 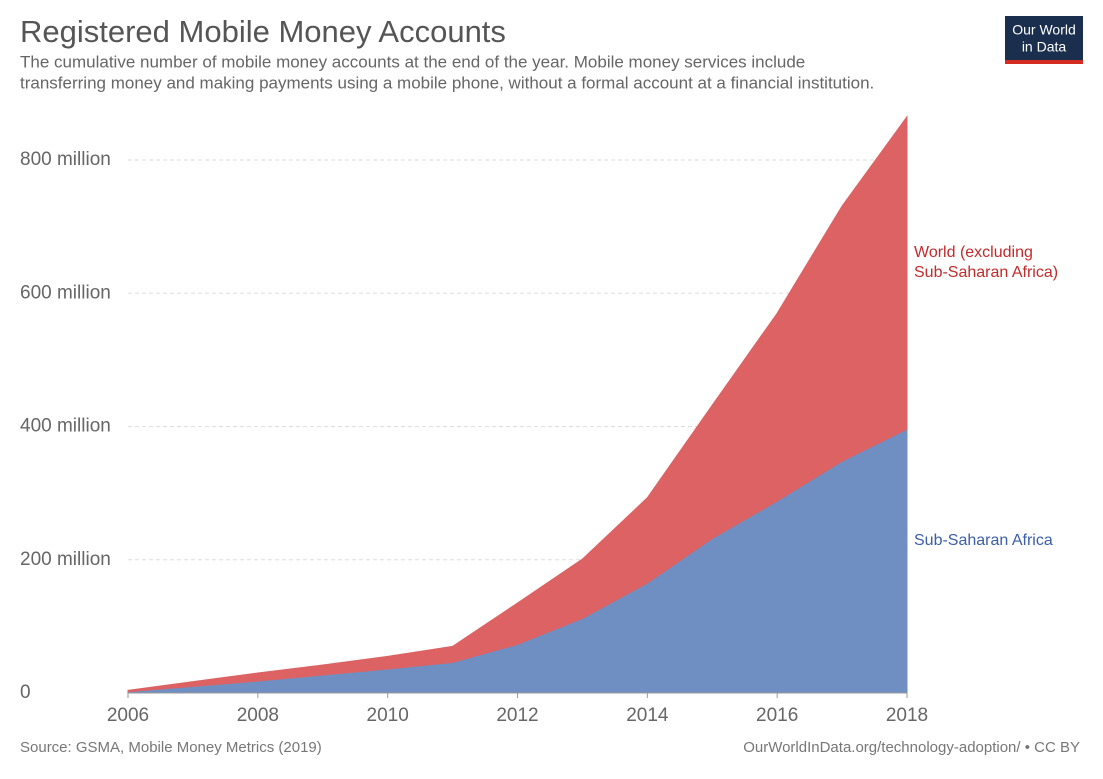 What do you see at coordinates (258, 715) in the screenshot?
I see `x-tick-label: 2008` at bounding box center [258, 715].